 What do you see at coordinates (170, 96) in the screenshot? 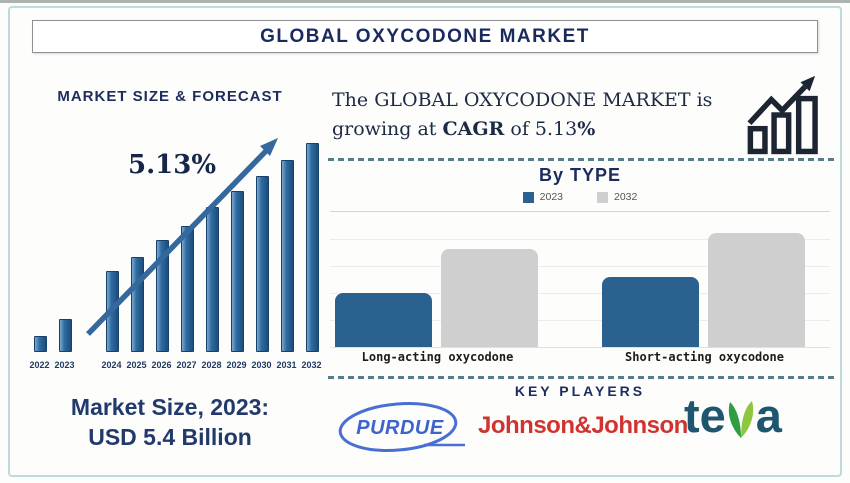
I see `forecast-heading: MARKET SIZE & FORECAST` at bounding box center [170, 96].